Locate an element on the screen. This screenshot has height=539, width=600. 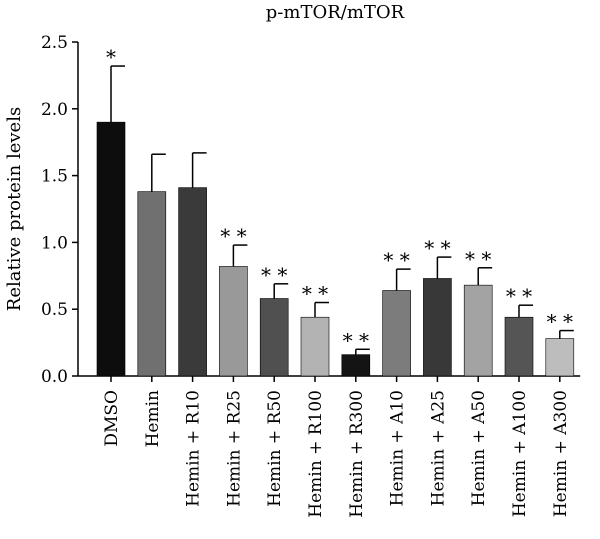
y-tick-label: 0.5 is located at coordinates (54, 310).